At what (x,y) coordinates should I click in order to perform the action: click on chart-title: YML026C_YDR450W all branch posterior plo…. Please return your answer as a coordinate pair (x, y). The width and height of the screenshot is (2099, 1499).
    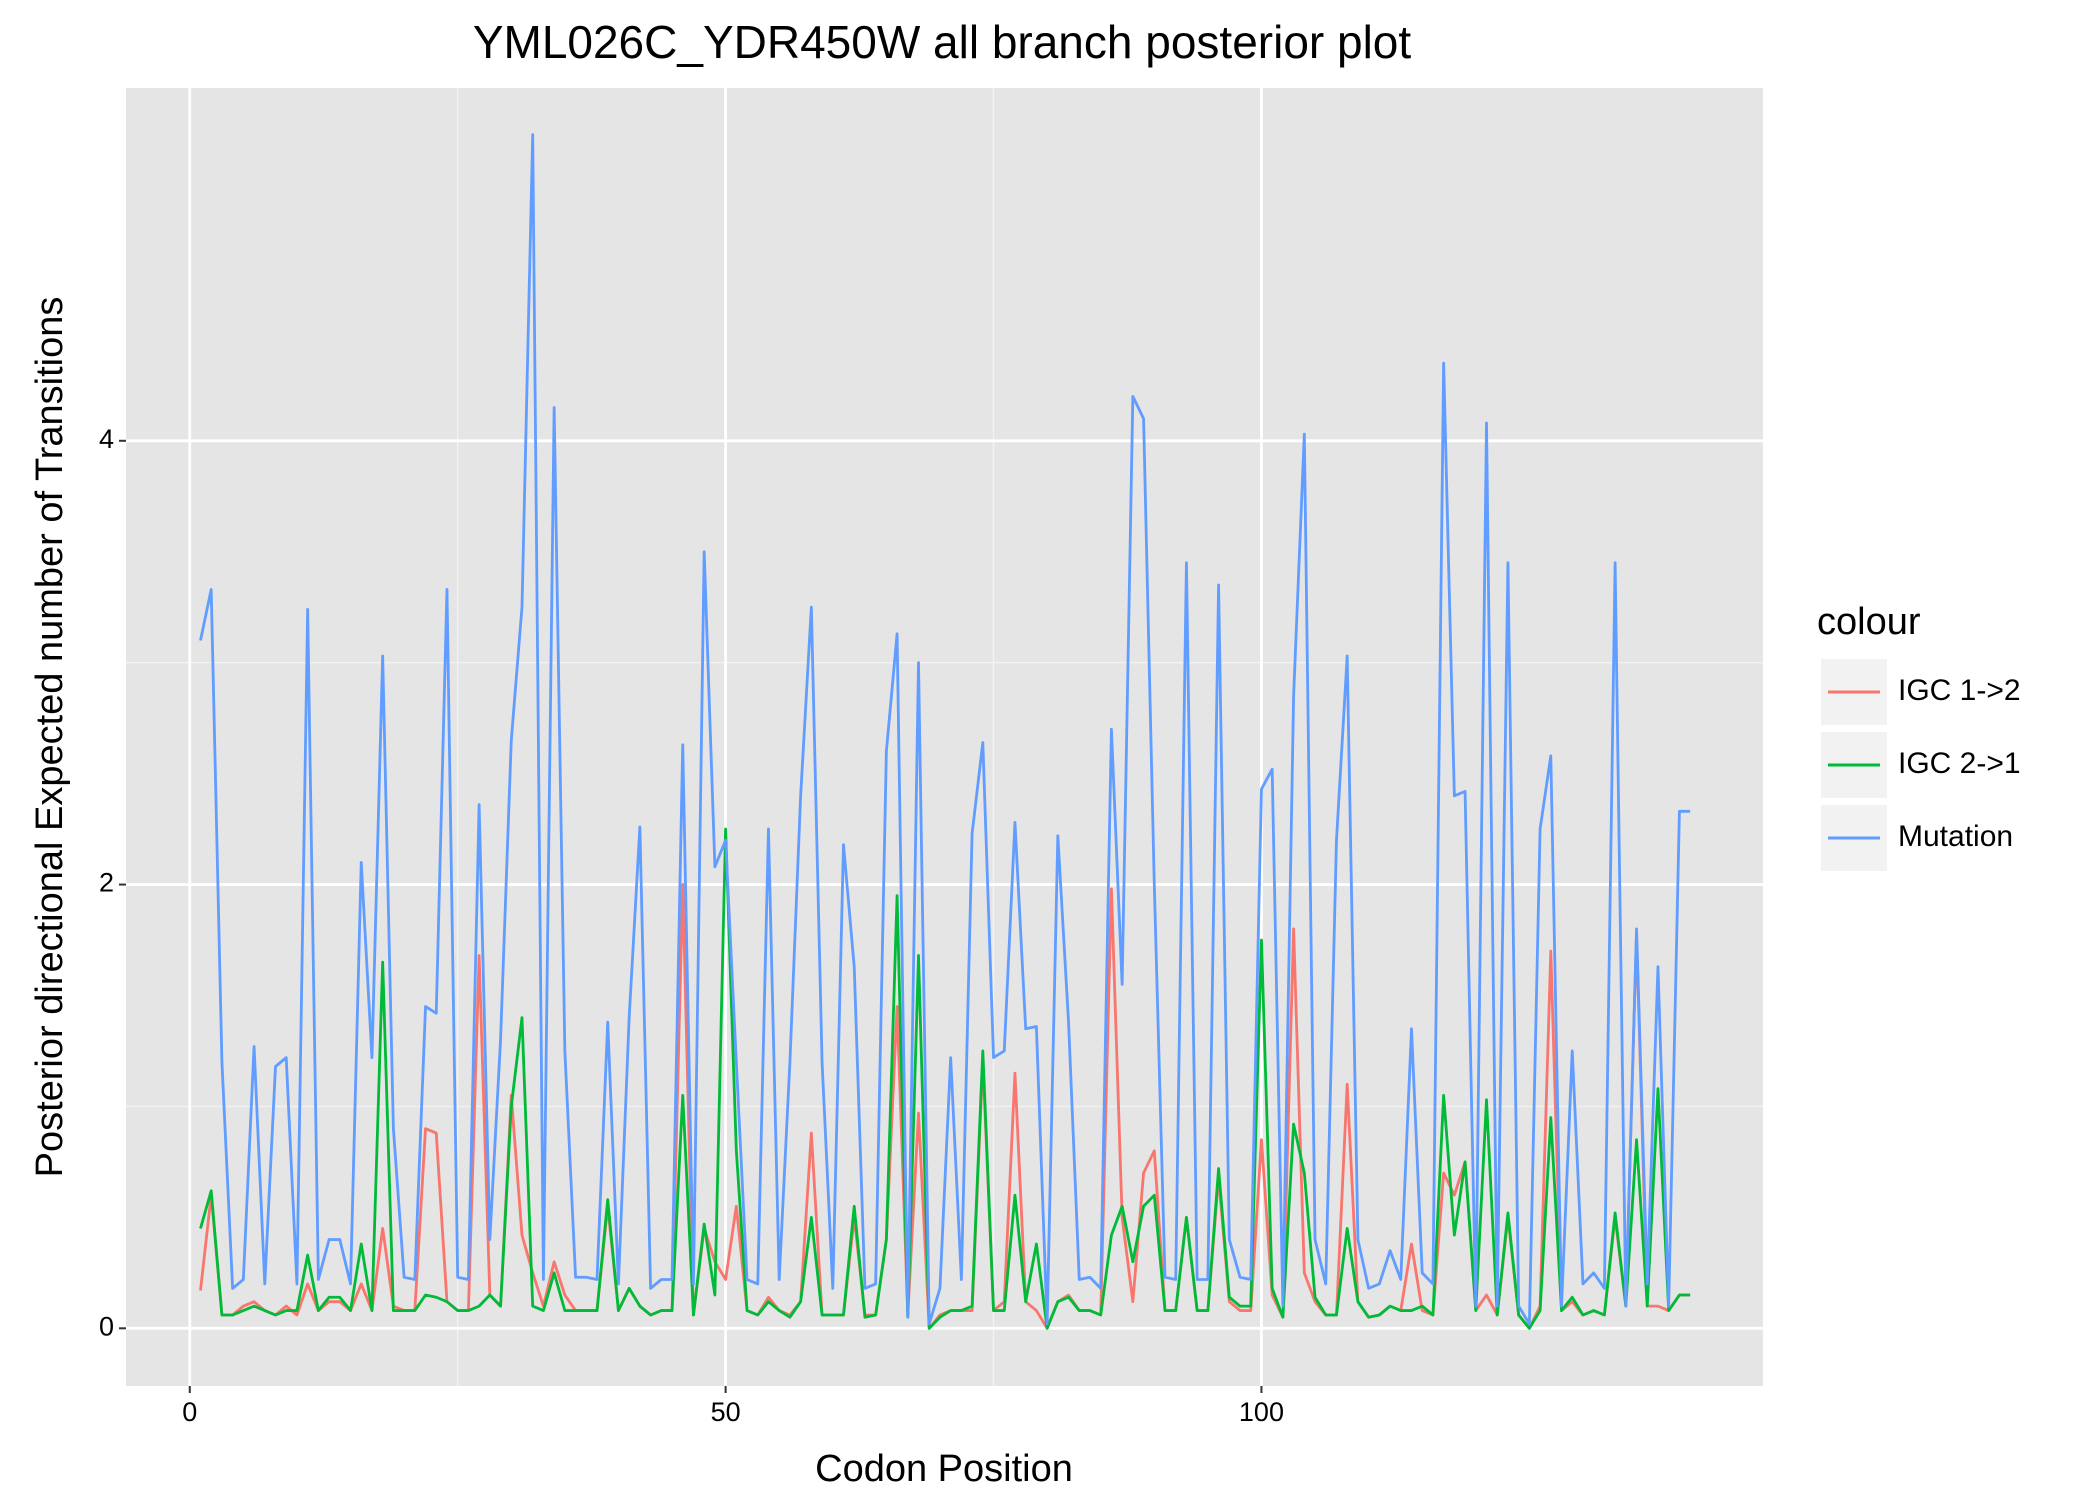
    Looking at the image, I should click on (942, 42).